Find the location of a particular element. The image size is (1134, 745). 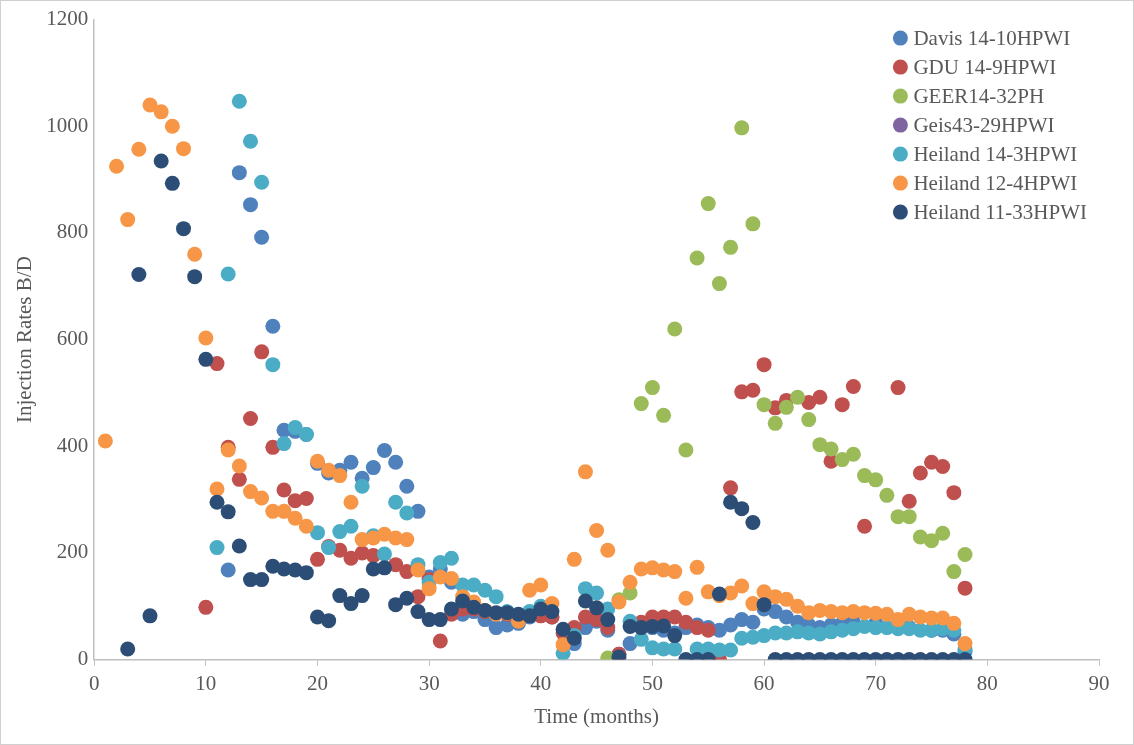

x-tick-label: 20 is located at coordinates (317, 682).